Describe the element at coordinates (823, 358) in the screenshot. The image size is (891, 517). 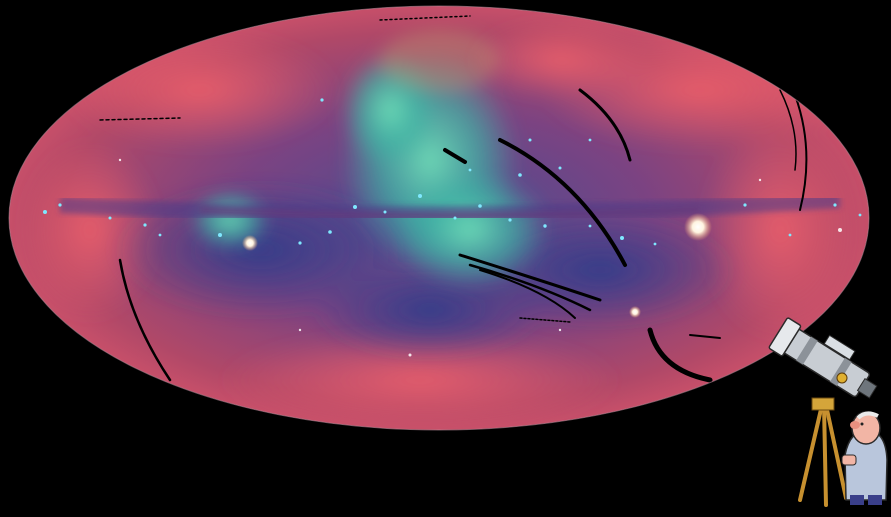
I see `telescope-icon` at that location.